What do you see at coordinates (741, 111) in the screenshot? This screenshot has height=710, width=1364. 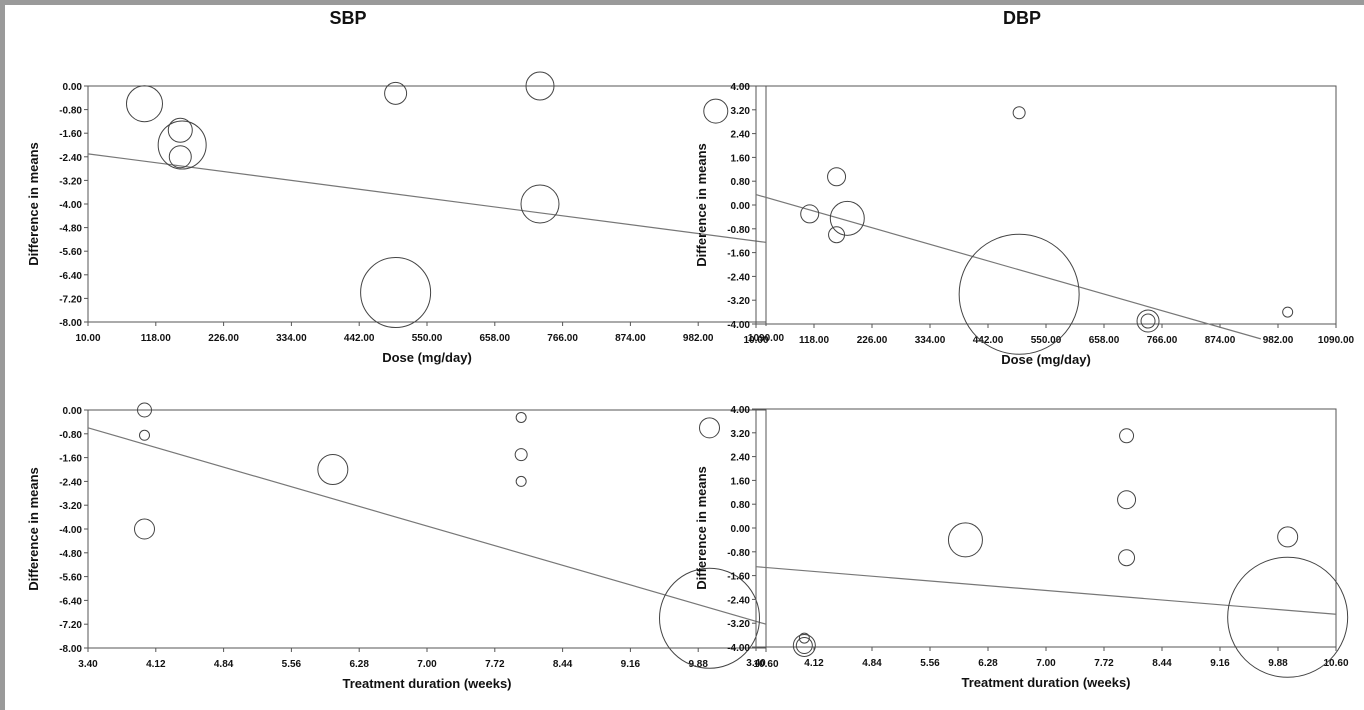 I see `chart-2-y-tick-label: 3.20` at bounding box center [741, 111].